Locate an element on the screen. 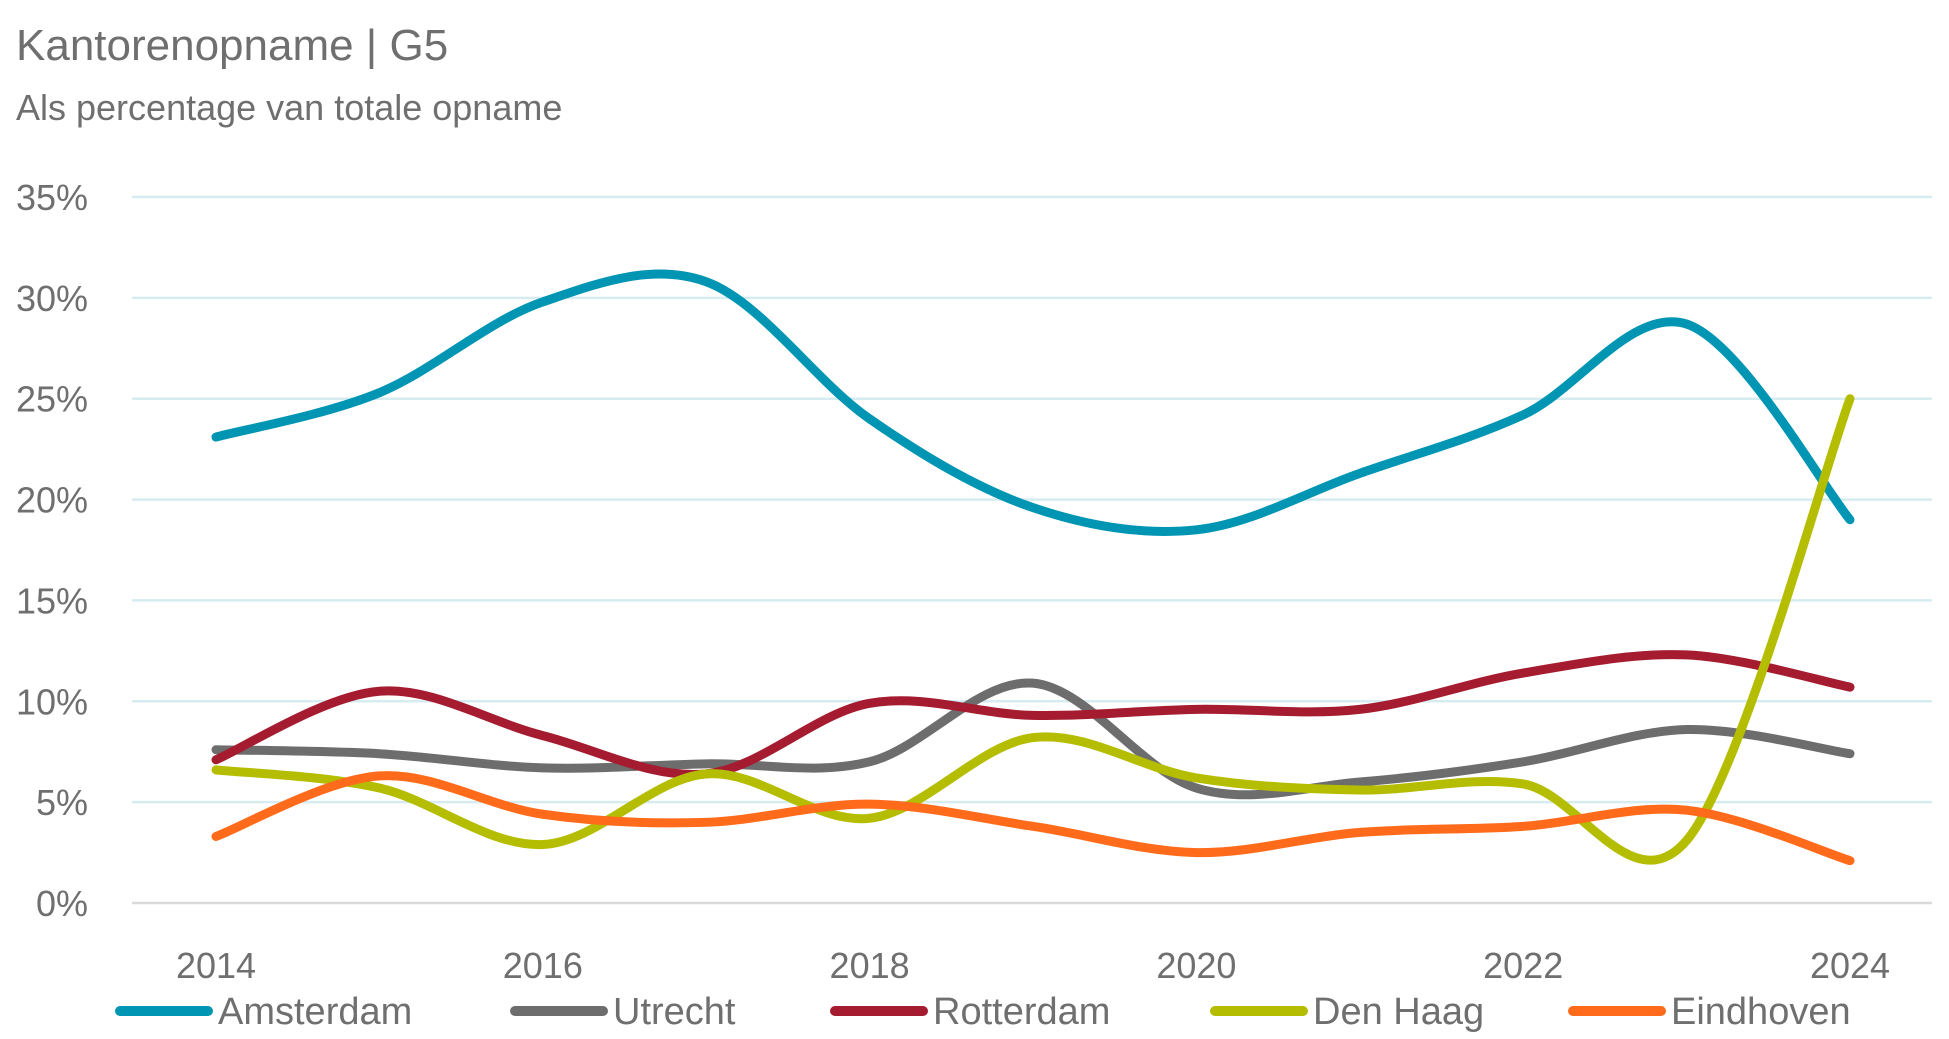  series-line-utrecht is located at coordinates (1033, 739).